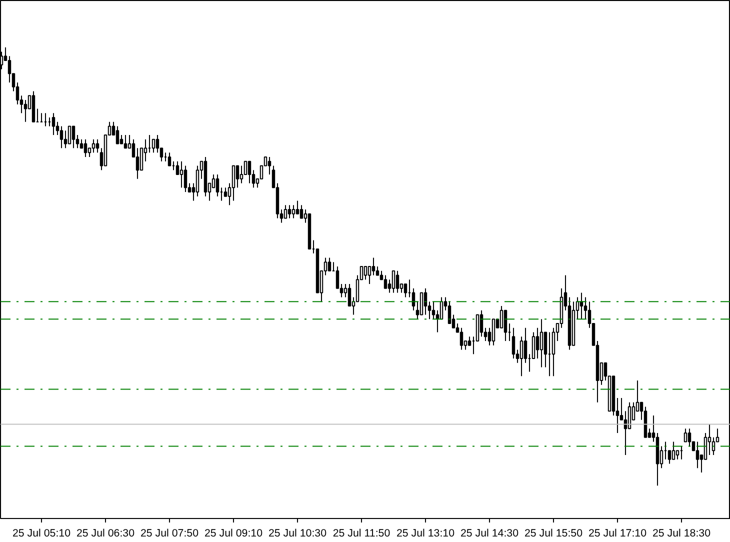 The image size is (730, 542). I want to click on x-tick-label: 25 Jul 07:50, so click(169, 534).